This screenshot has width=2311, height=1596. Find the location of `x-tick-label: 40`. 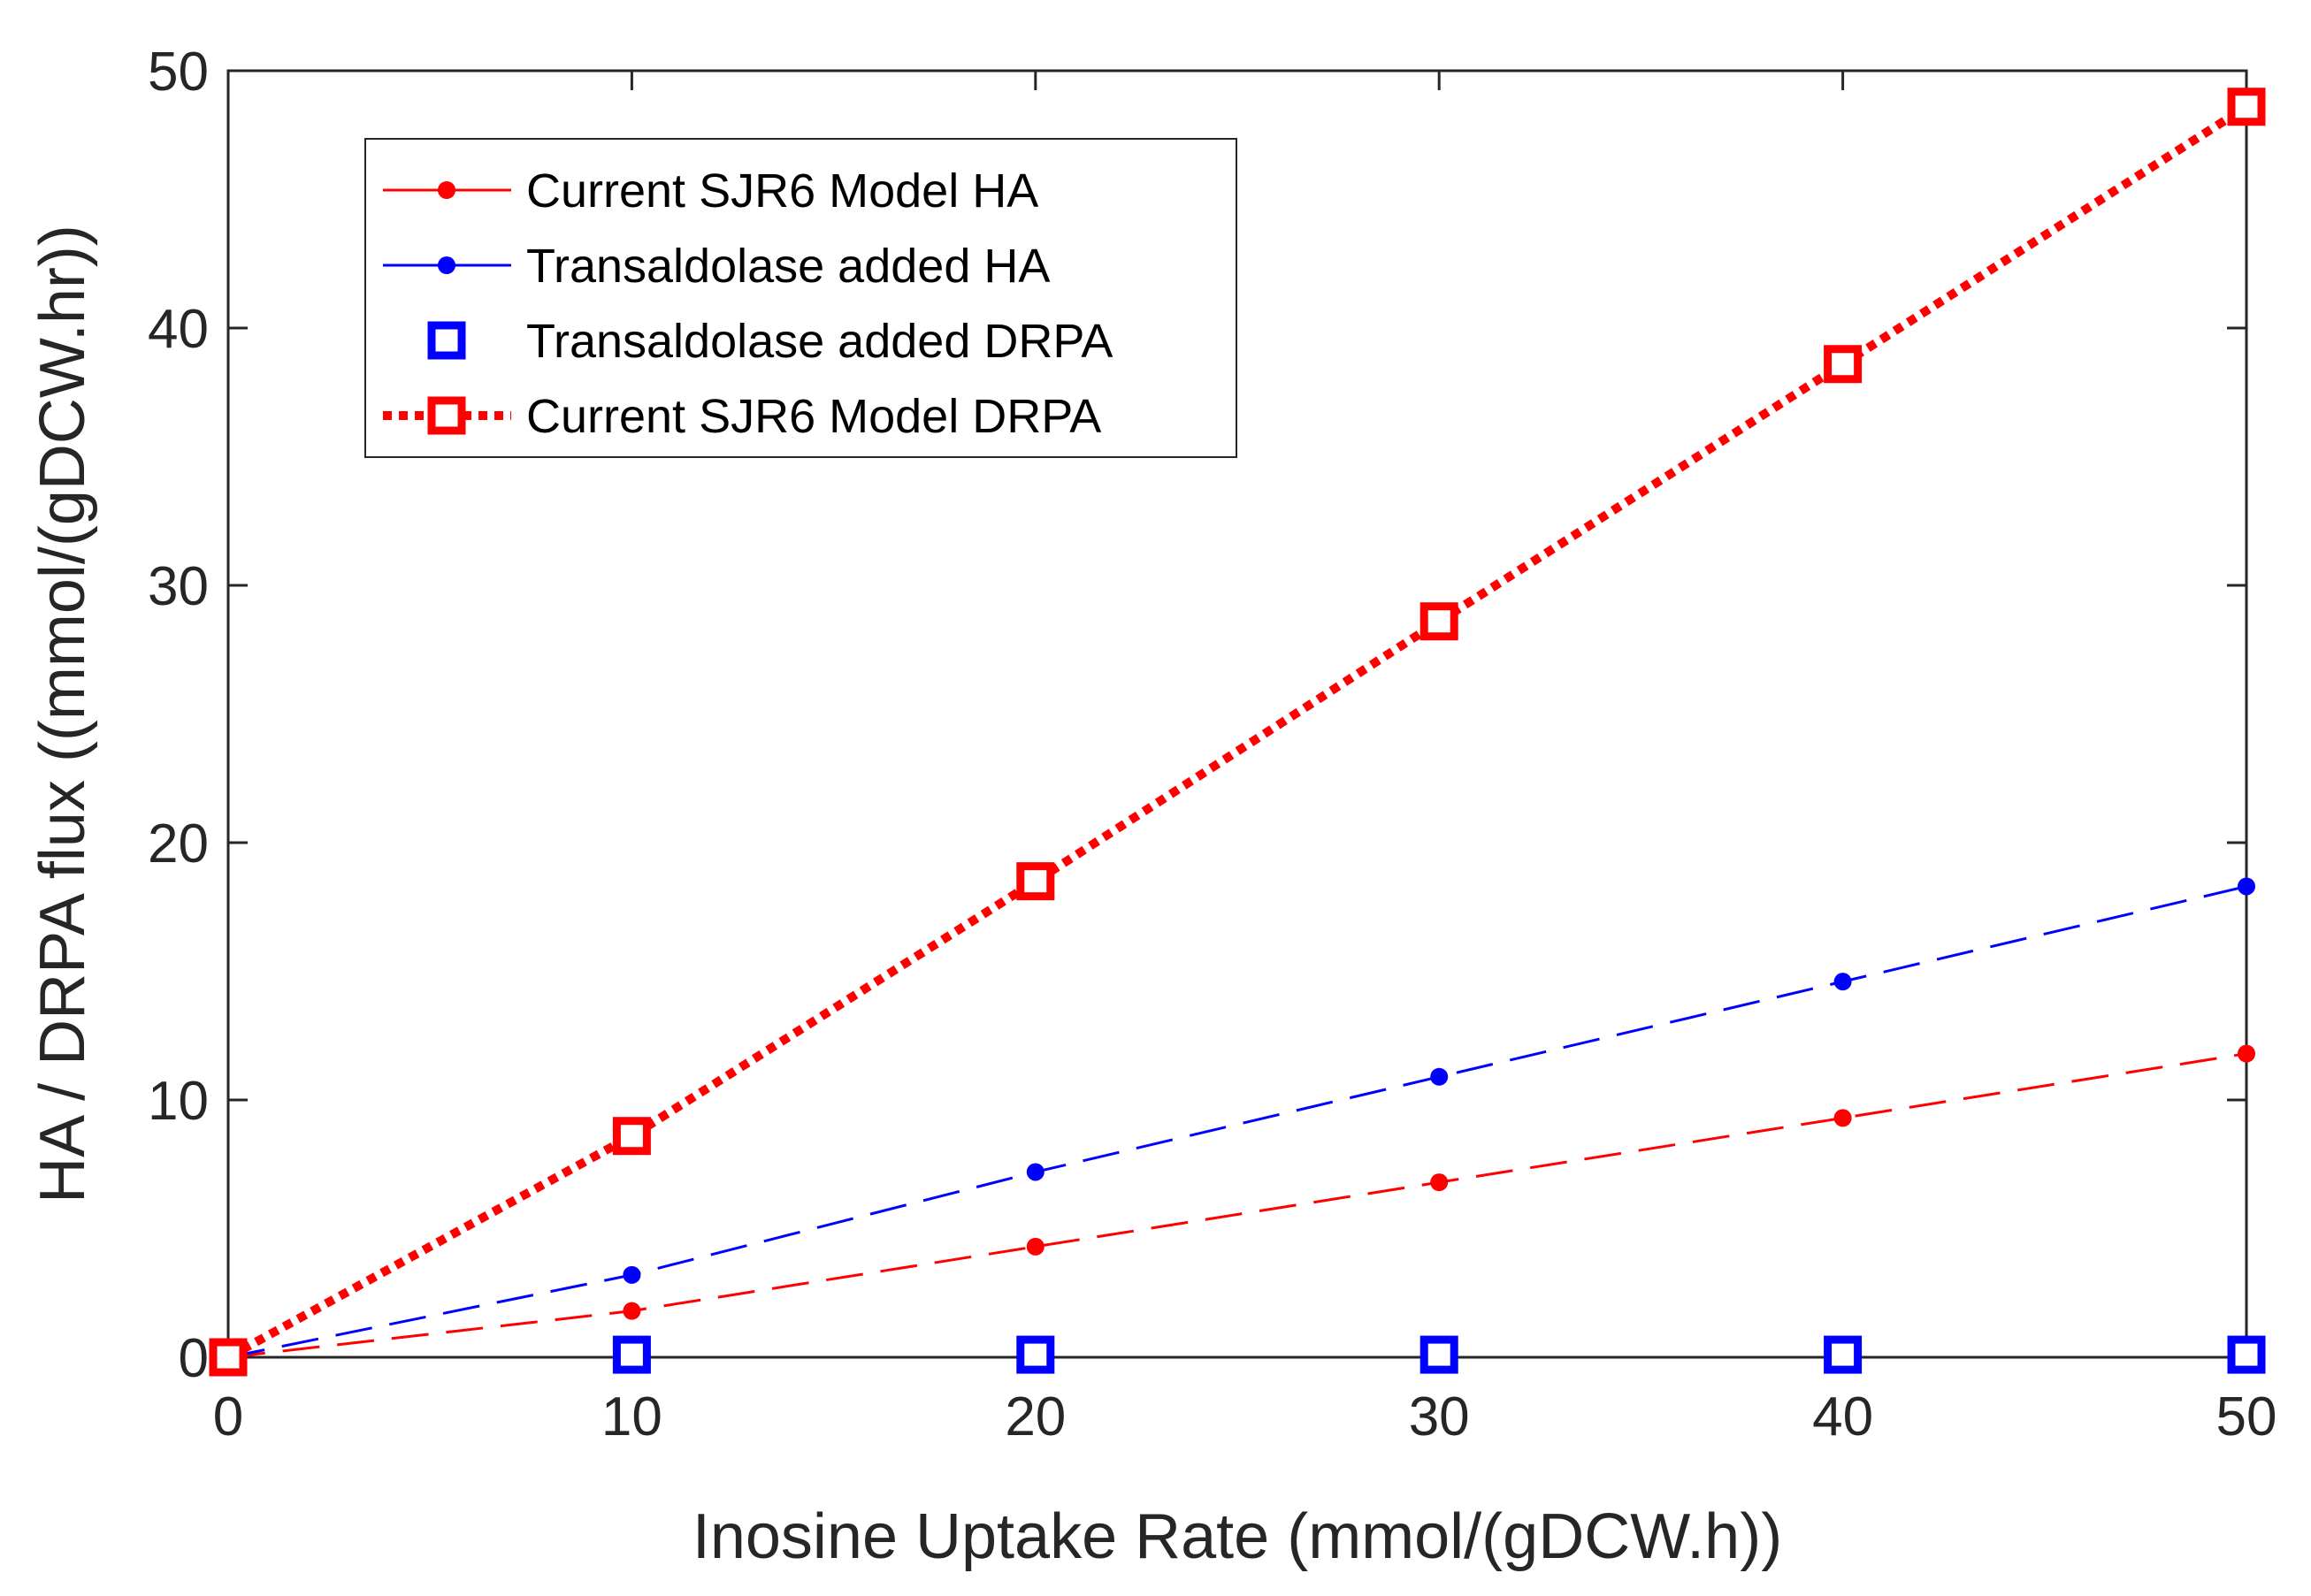

x-tick-label: 40 is located at coordinates (1842, 1416).